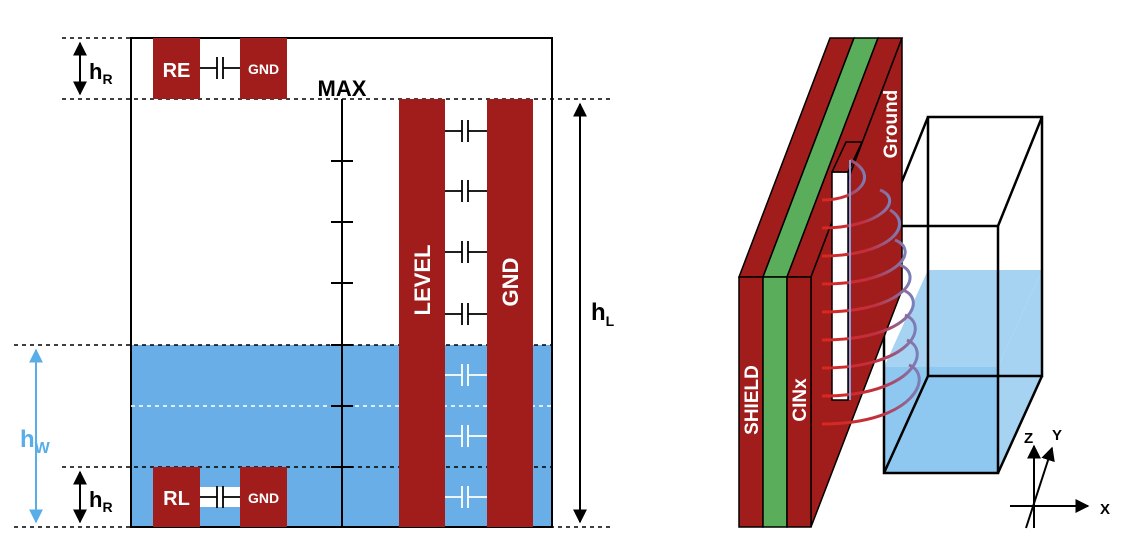 Image resolution: width=1148 pixels, height=544 pixels. Describe the element at coordinates (820, 282) in the screenshot. I see `electrode-stack: SHIELD CINx Ground` at that location.